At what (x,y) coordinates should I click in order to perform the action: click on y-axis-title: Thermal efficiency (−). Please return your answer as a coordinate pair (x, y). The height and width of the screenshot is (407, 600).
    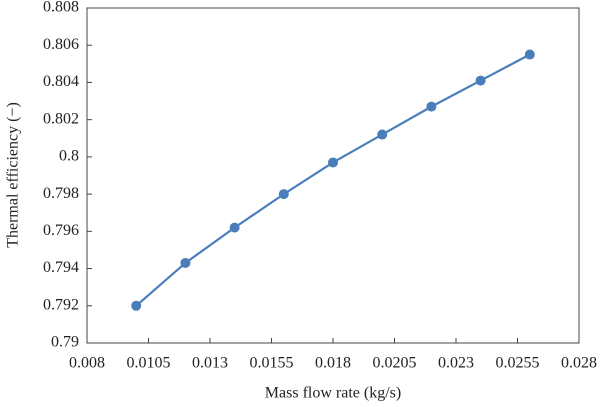
    Looking at the image, I should click on (13, 175).